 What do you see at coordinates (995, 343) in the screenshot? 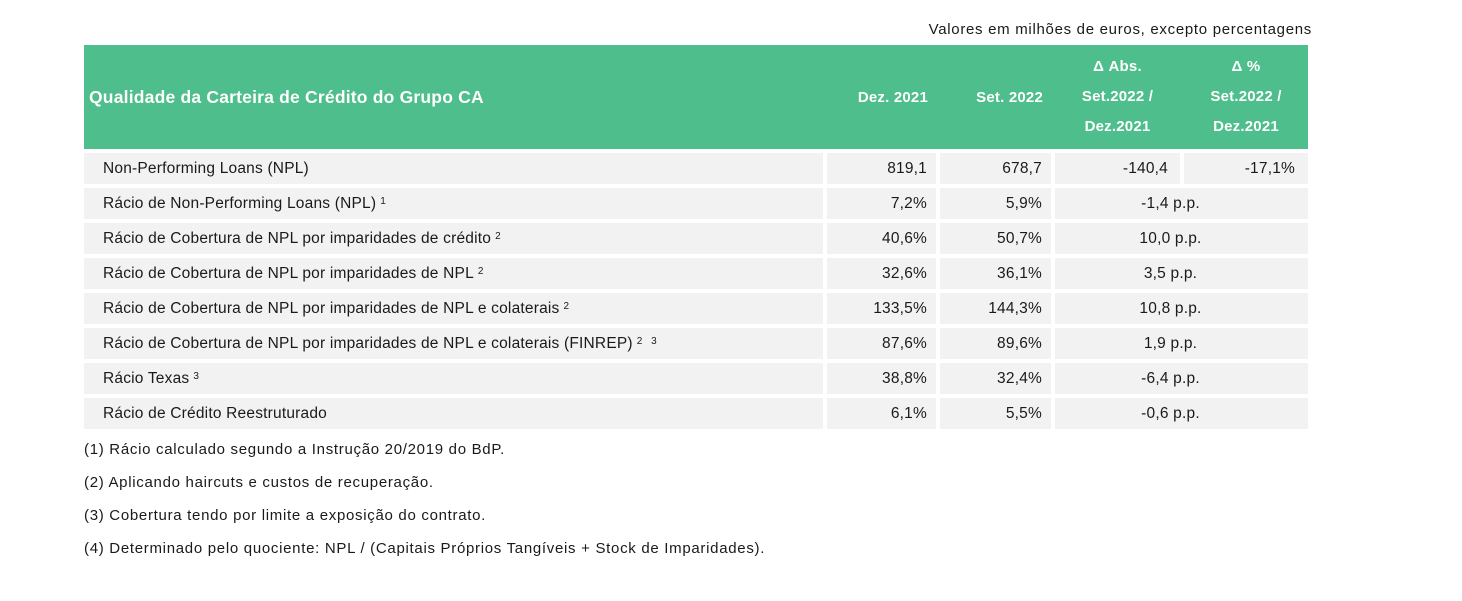
I see `cell-set2022: 89,6%` at bounding box center [995, 343].